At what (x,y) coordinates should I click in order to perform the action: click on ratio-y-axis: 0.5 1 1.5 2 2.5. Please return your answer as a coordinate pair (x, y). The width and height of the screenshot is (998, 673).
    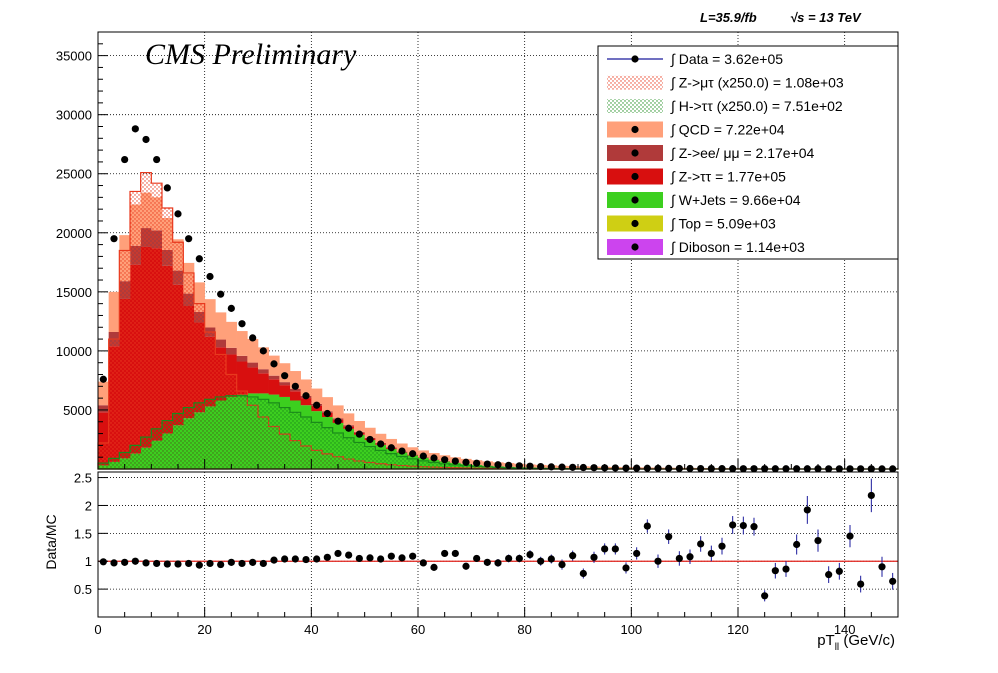
    Looking at the image, I should click on (91, 534).